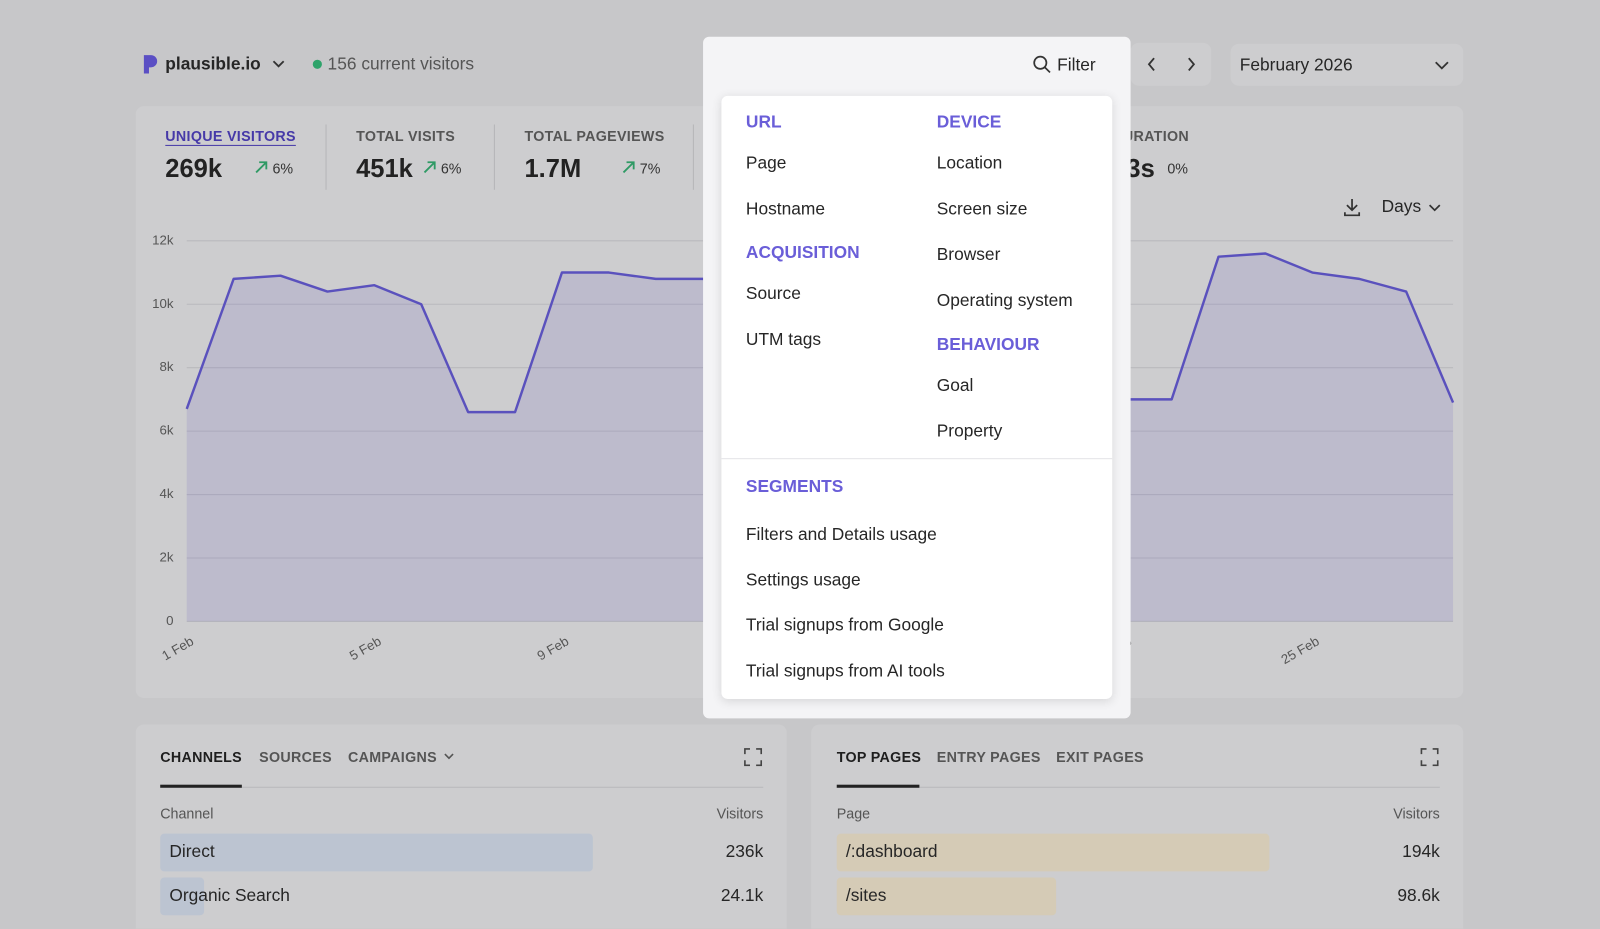  What do you see at coordinates (461, 826) in the screenshot?
I see `channels-card` at bounding box center [461, 826].